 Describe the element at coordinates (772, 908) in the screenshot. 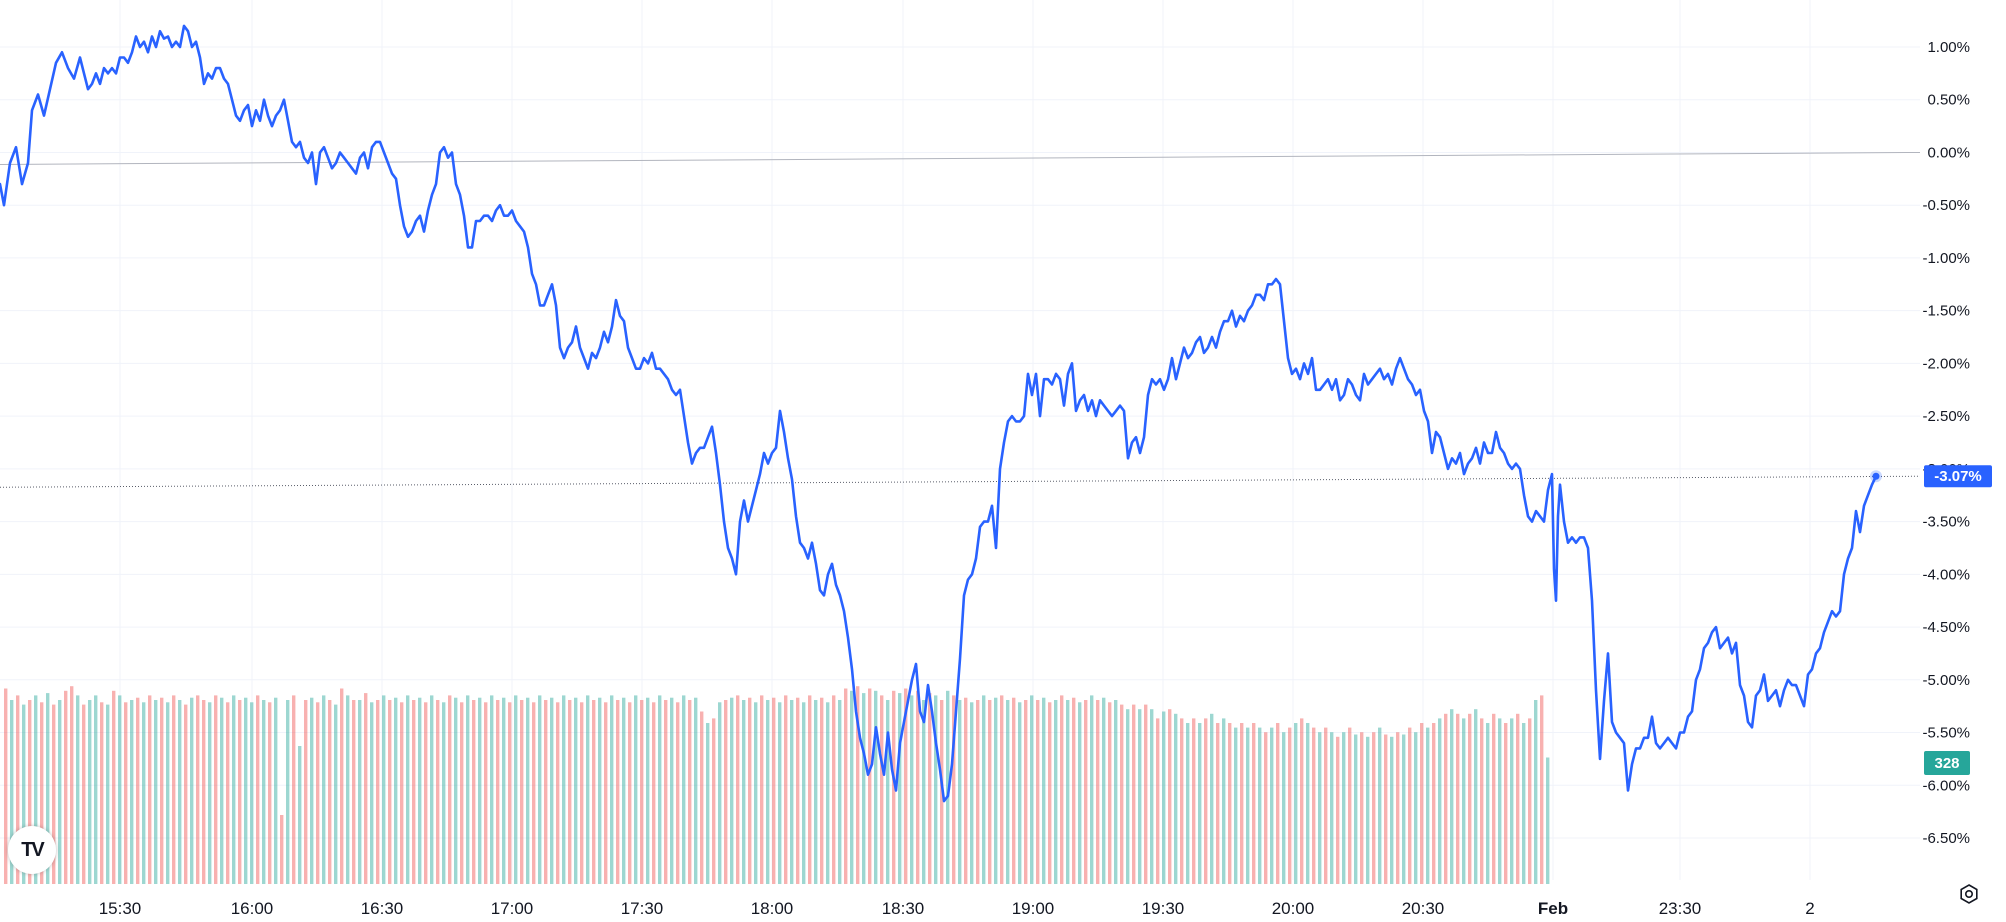

I see `x-tick-label: 18:00` at that location.